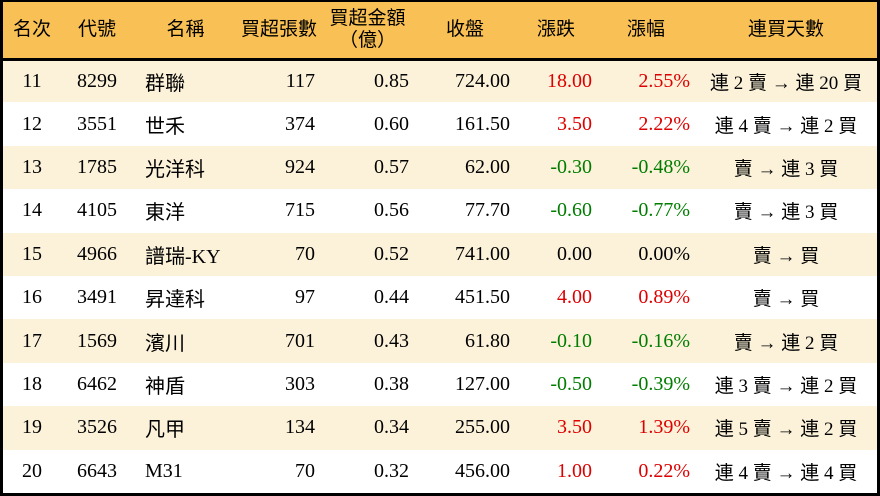  Describe the element at coordinates (440, 341) in the screenshot. I see `table-row-rank-17: 17 1569 濱川 701 0.43 61.80 -0.10 -0.16% 賣 → 連 2 買` at that location.